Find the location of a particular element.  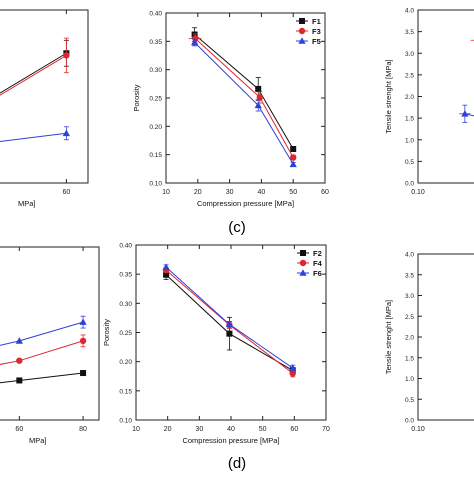

chart-top-left-partial: 4060MPa] is located at coordinates (44, 108).